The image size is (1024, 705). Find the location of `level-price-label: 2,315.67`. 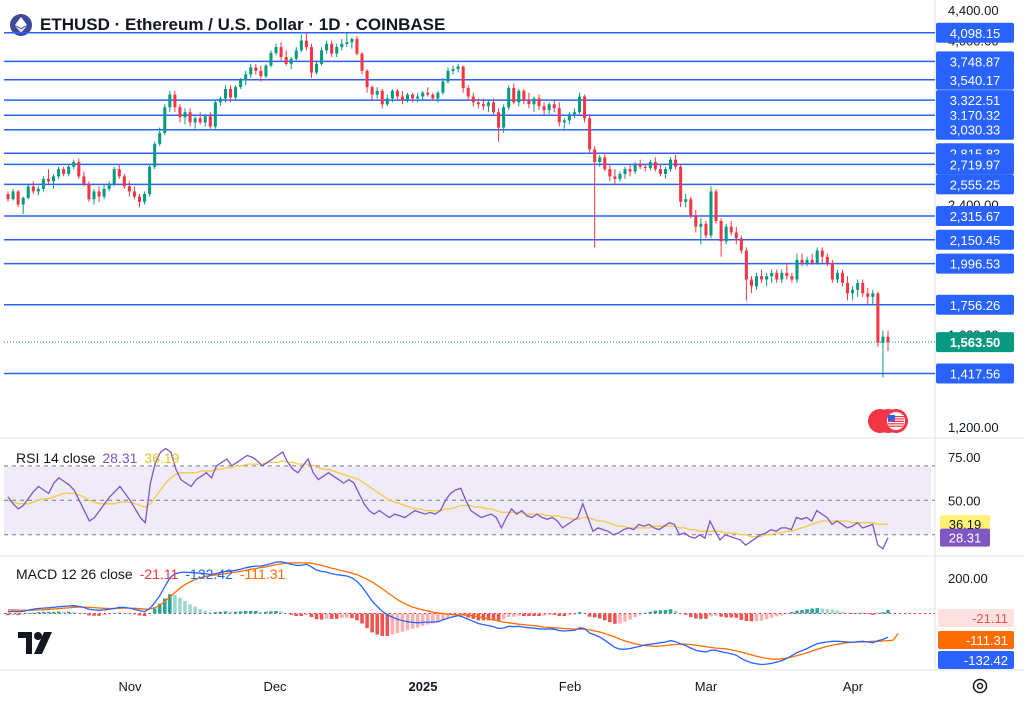

level-price-label: 2,315.67 is located at coordinates (975, 216).